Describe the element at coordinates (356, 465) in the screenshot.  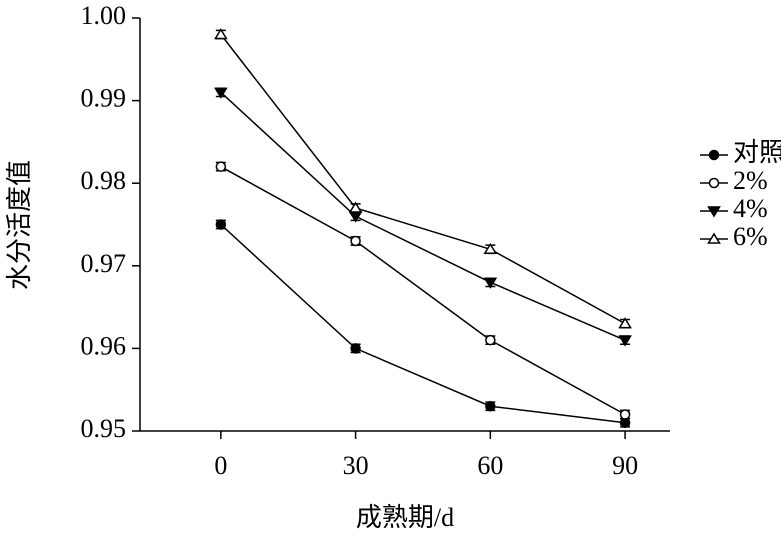
I see `x-tick-label: 30` at that location.